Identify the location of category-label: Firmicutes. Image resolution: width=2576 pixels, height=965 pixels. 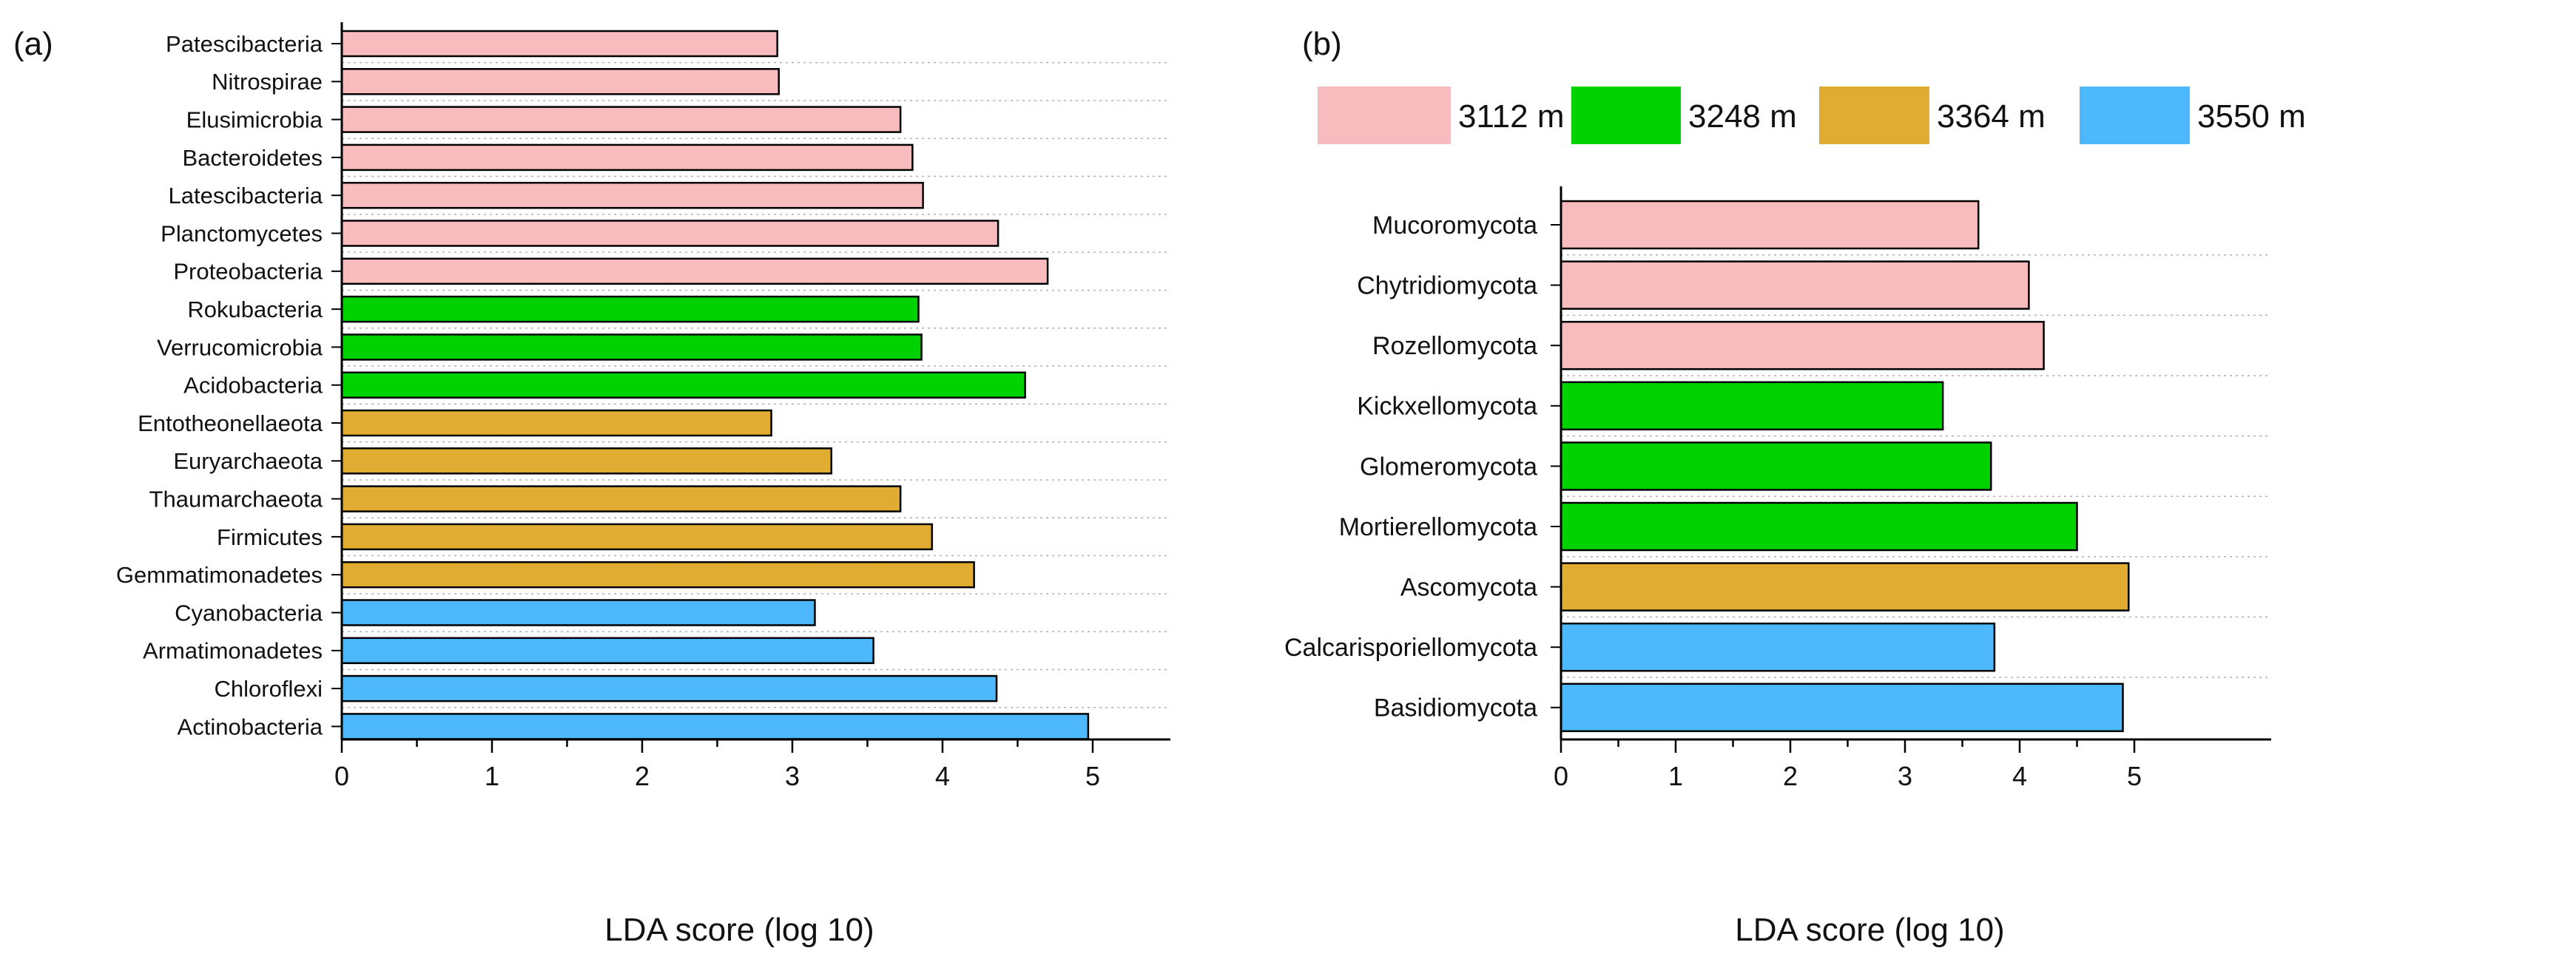
(270, 537).